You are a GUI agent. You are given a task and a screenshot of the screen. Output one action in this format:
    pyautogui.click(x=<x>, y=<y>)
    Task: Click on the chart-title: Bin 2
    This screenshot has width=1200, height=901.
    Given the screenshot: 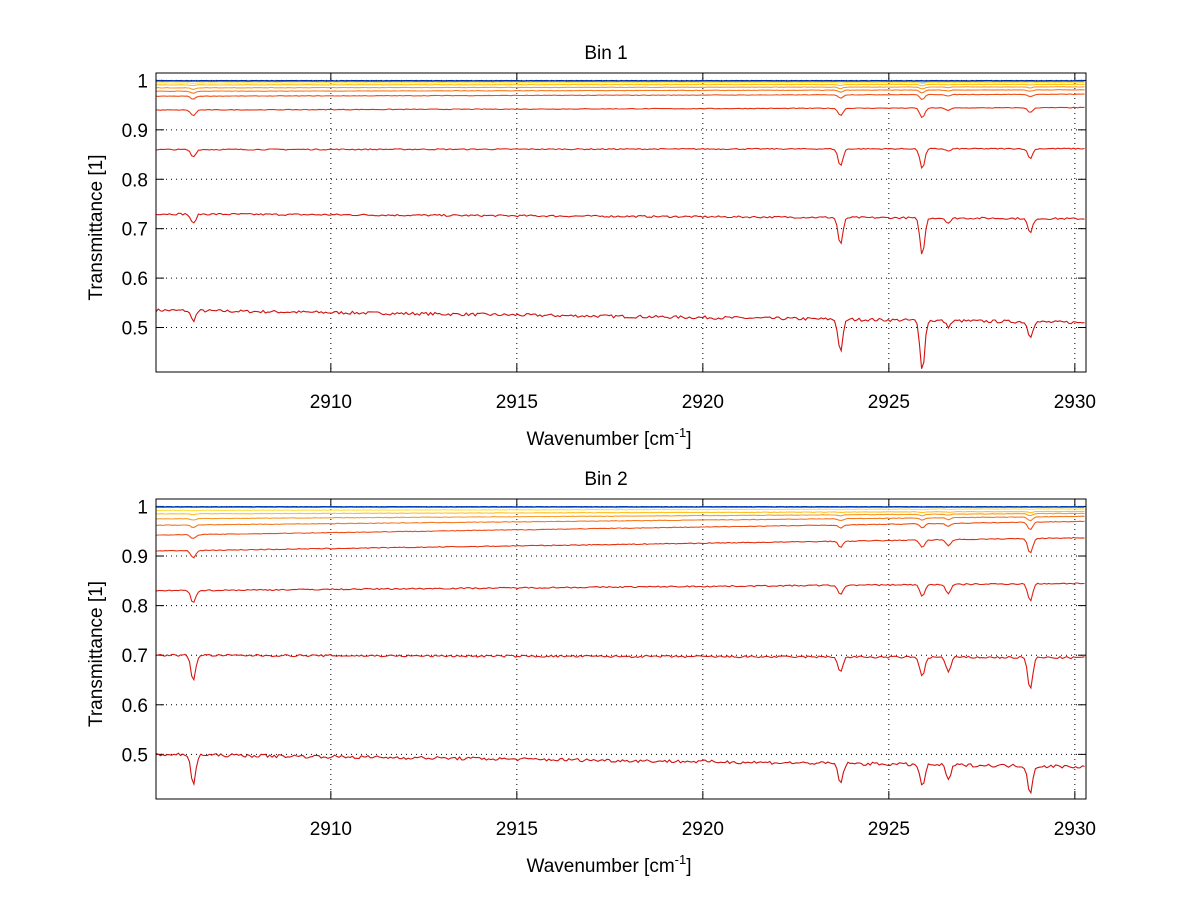 What is the action you would take?
    pyautogui.click(x=605, y=479)
    